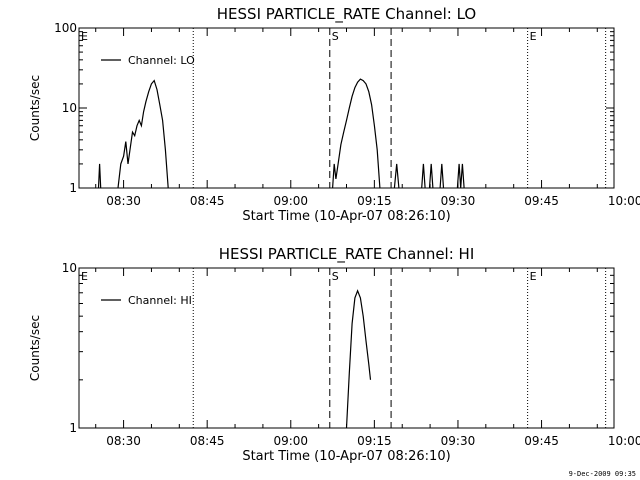 This screenshot has width=640, height=480. What do you see at coordinates (65, 28) in the screenshot?
I see `y-tick-label: 100` at bounding box center [65, 28].